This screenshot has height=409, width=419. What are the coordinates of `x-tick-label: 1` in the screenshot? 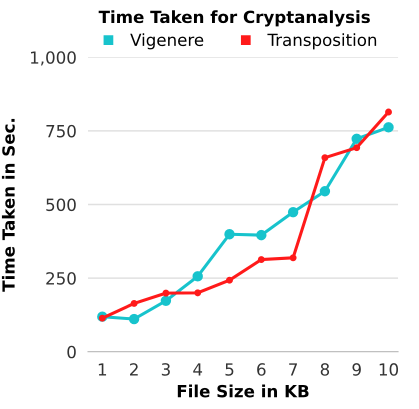 It's located at (102, 369).